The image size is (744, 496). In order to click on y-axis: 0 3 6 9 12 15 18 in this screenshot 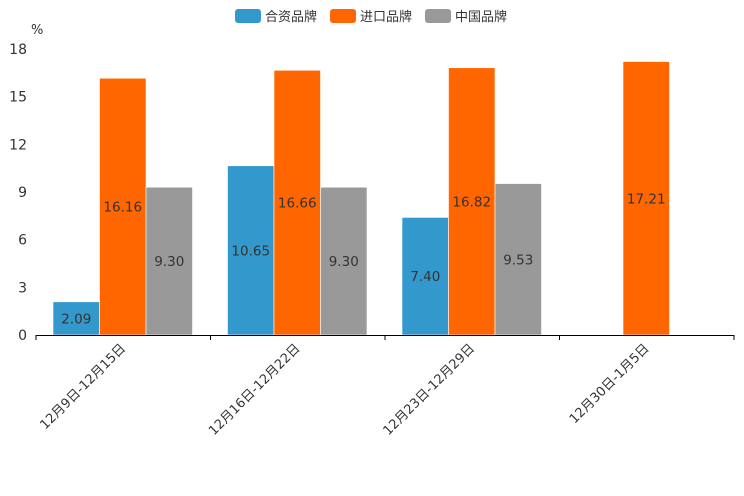, I will do `click(18, 193)`.